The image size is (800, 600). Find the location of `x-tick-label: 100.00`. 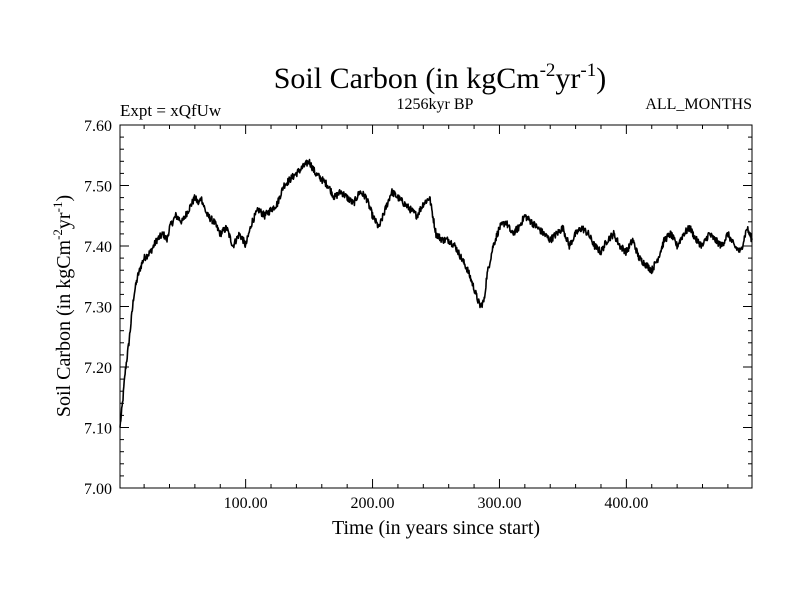

x-tick-label: 100.00 is located at coordinates (246, 503).